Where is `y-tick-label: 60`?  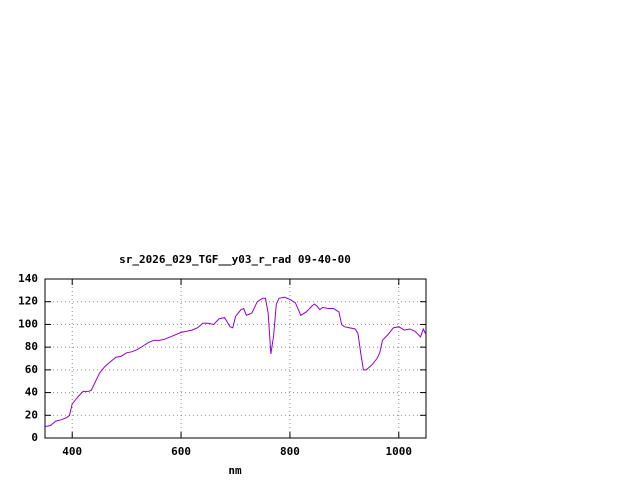 y-tick-label: 60 is located at coordinates (31, 369).